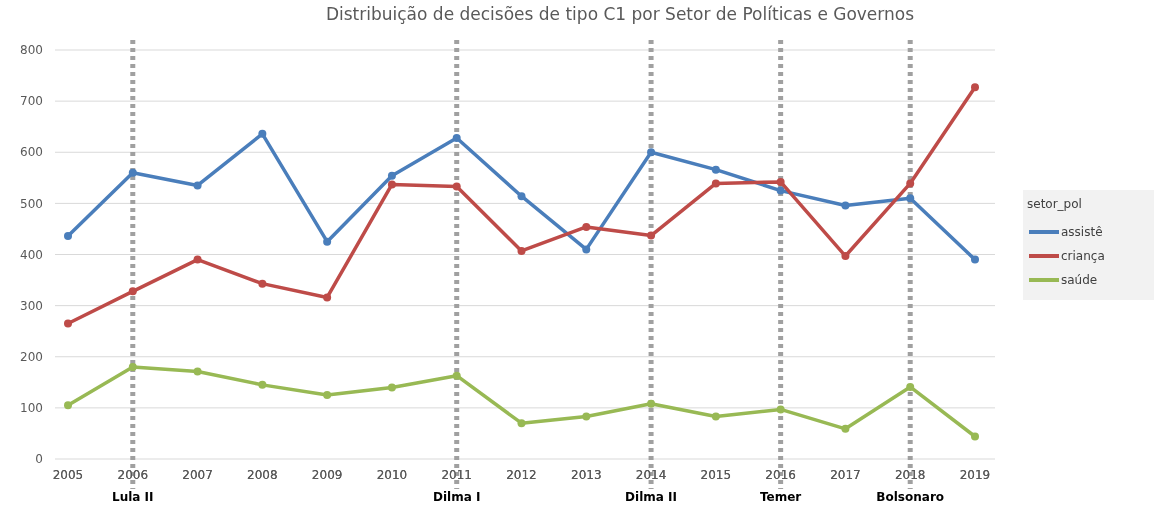 Image resolution: width=1158 pixels, height=527 pixels. I want to click on x-tick-label: 2007, so click(197, 475).